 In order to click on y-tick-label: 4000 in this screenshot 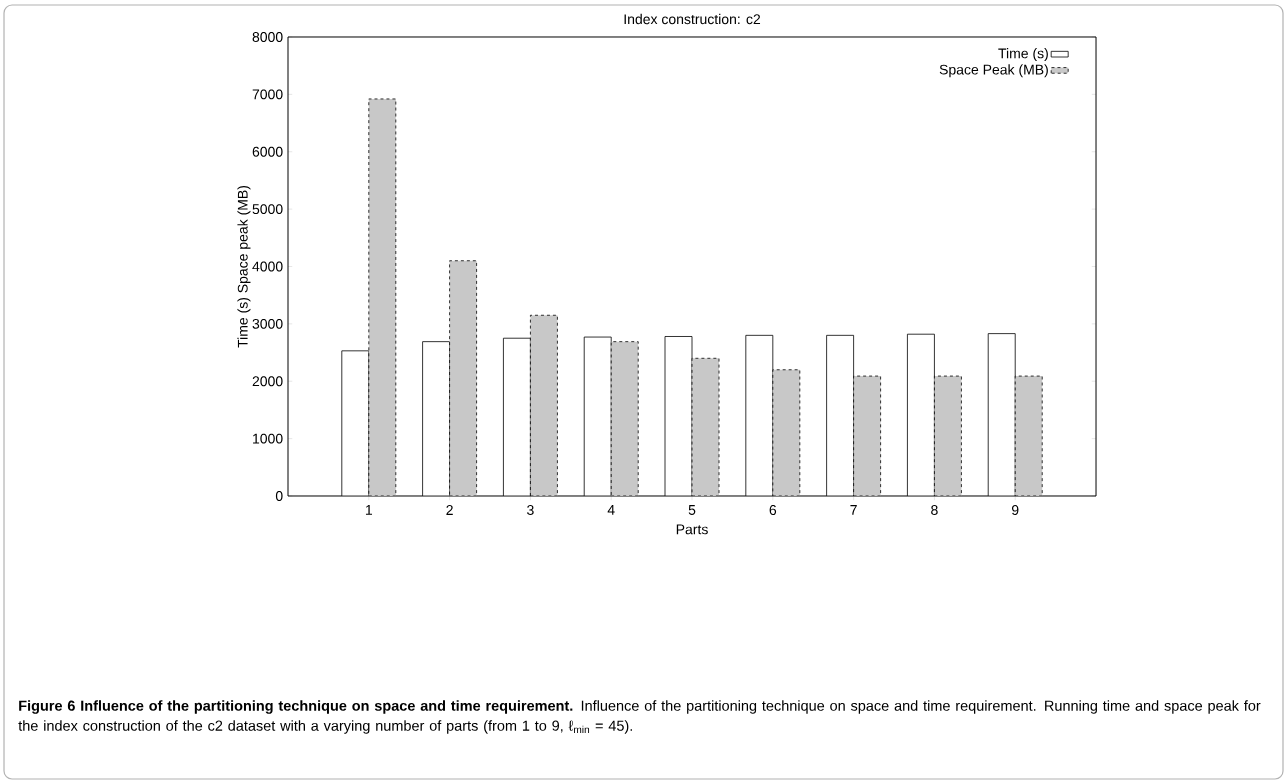, I will do `click(267, 266)`.